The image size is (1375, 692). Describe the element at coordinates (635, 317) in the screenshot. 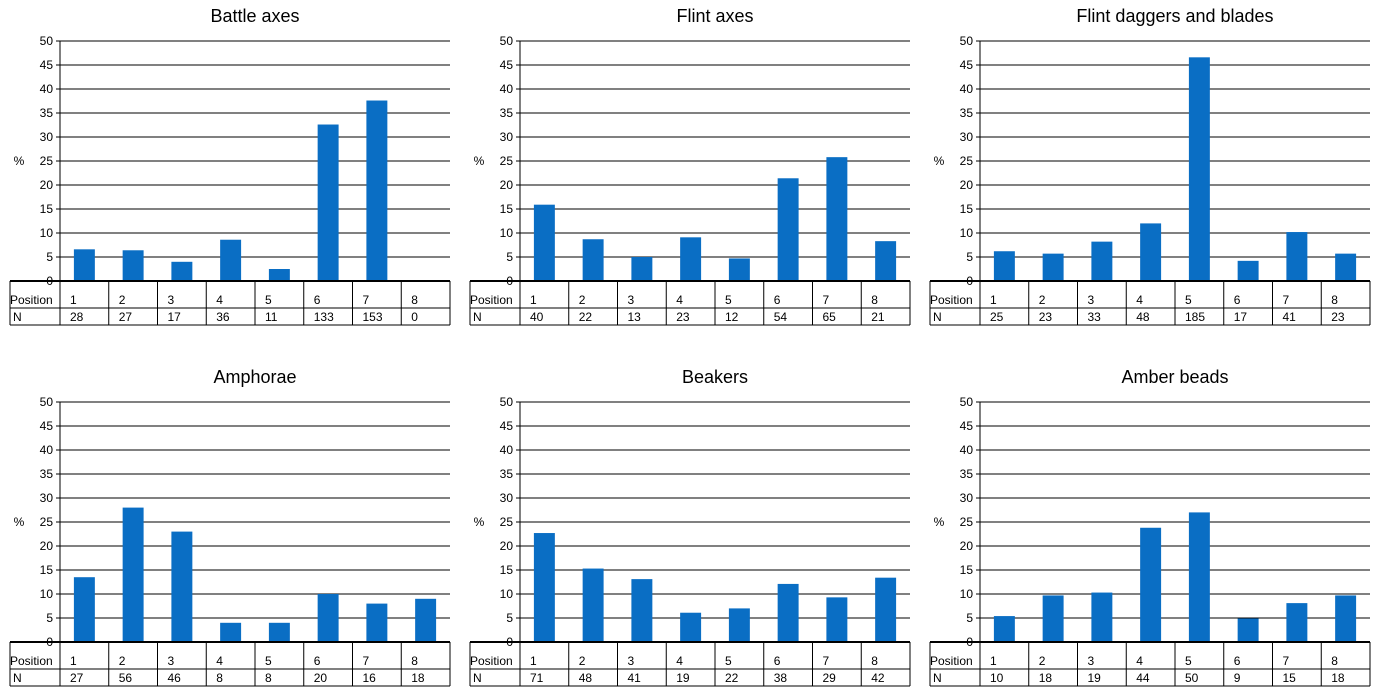

I see `n-value: 13` at that location.